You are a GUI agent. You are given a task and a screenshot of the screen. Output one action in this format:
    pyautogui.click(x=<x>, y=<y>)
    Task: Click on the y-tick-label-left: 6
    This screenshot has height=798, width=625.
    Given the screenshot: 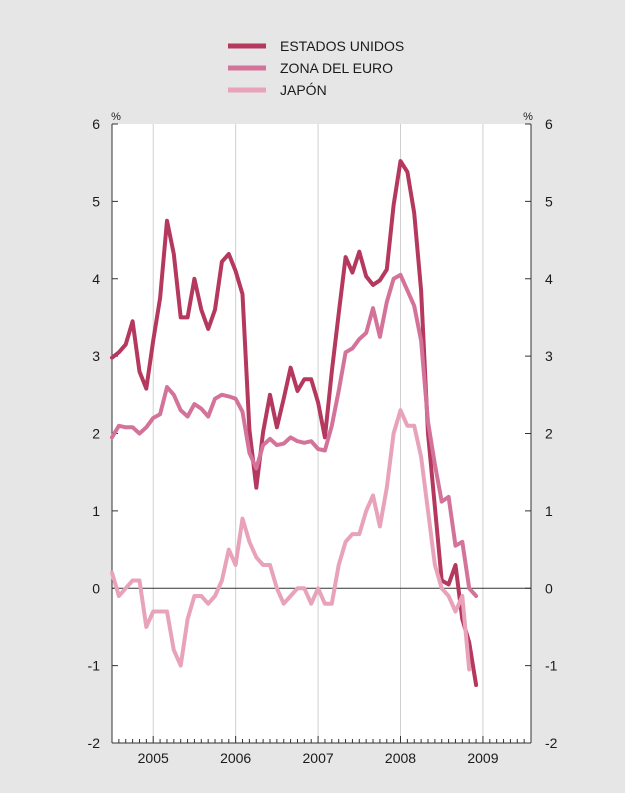 What is the action you would take?
    pyautogui.click(x=96, y=124)
    